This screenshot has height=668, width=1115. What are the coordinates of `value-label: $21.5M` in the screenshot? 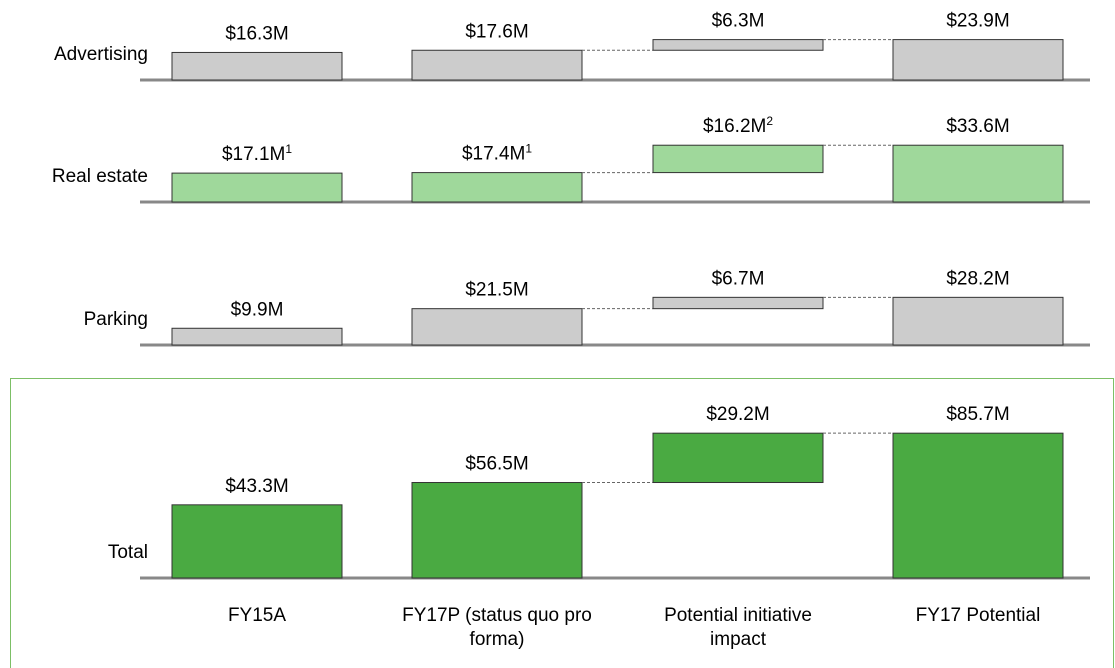 It's located at (496, 290).